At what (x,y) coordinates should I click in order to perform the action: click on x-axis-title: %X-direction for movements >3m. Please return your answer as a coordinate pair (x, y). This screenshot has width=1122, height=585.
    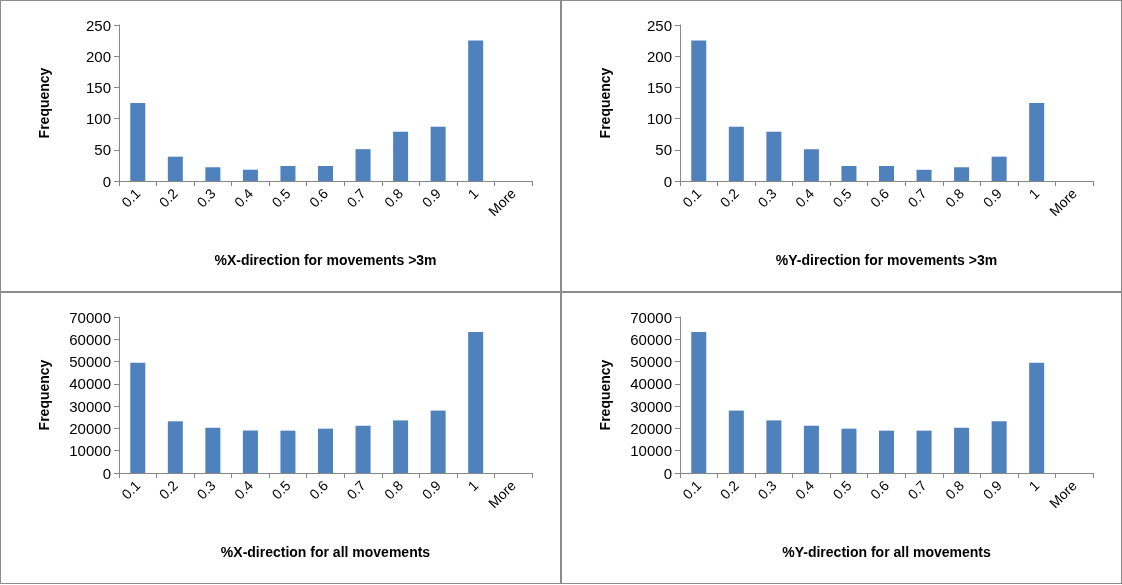
    Looking at the image, I should click on (325, 260).